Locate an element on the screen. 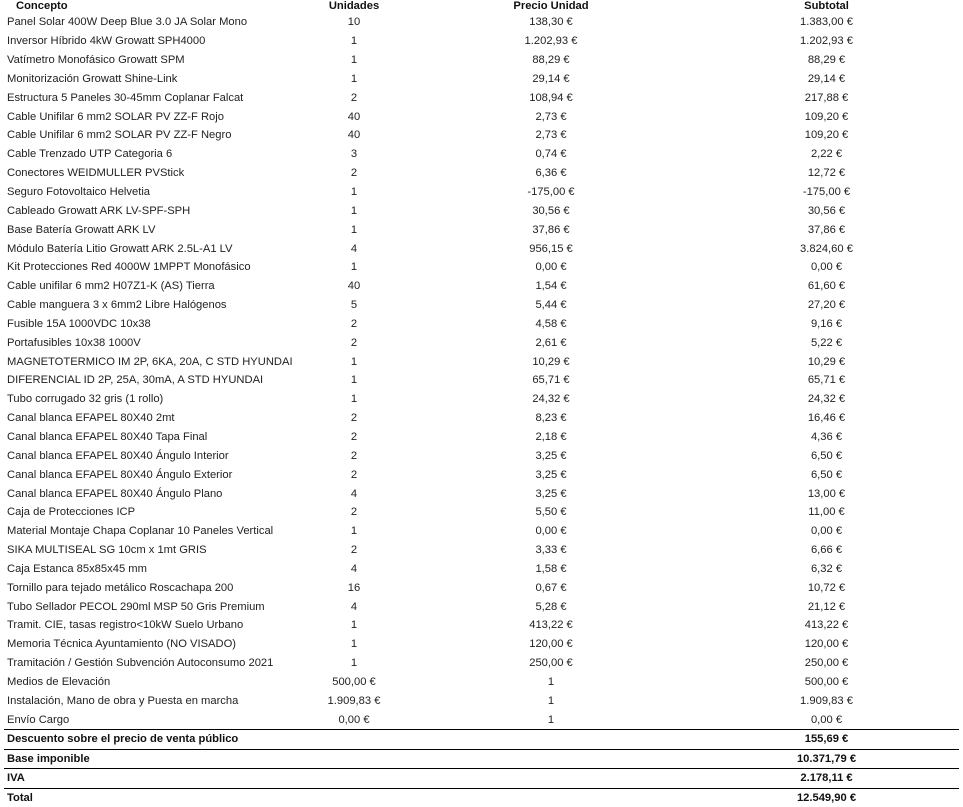 This screenshot has height=807, width=963. item-concept: Seguro Fotovoltaico Helvetia is located at coordinates (79, 192).